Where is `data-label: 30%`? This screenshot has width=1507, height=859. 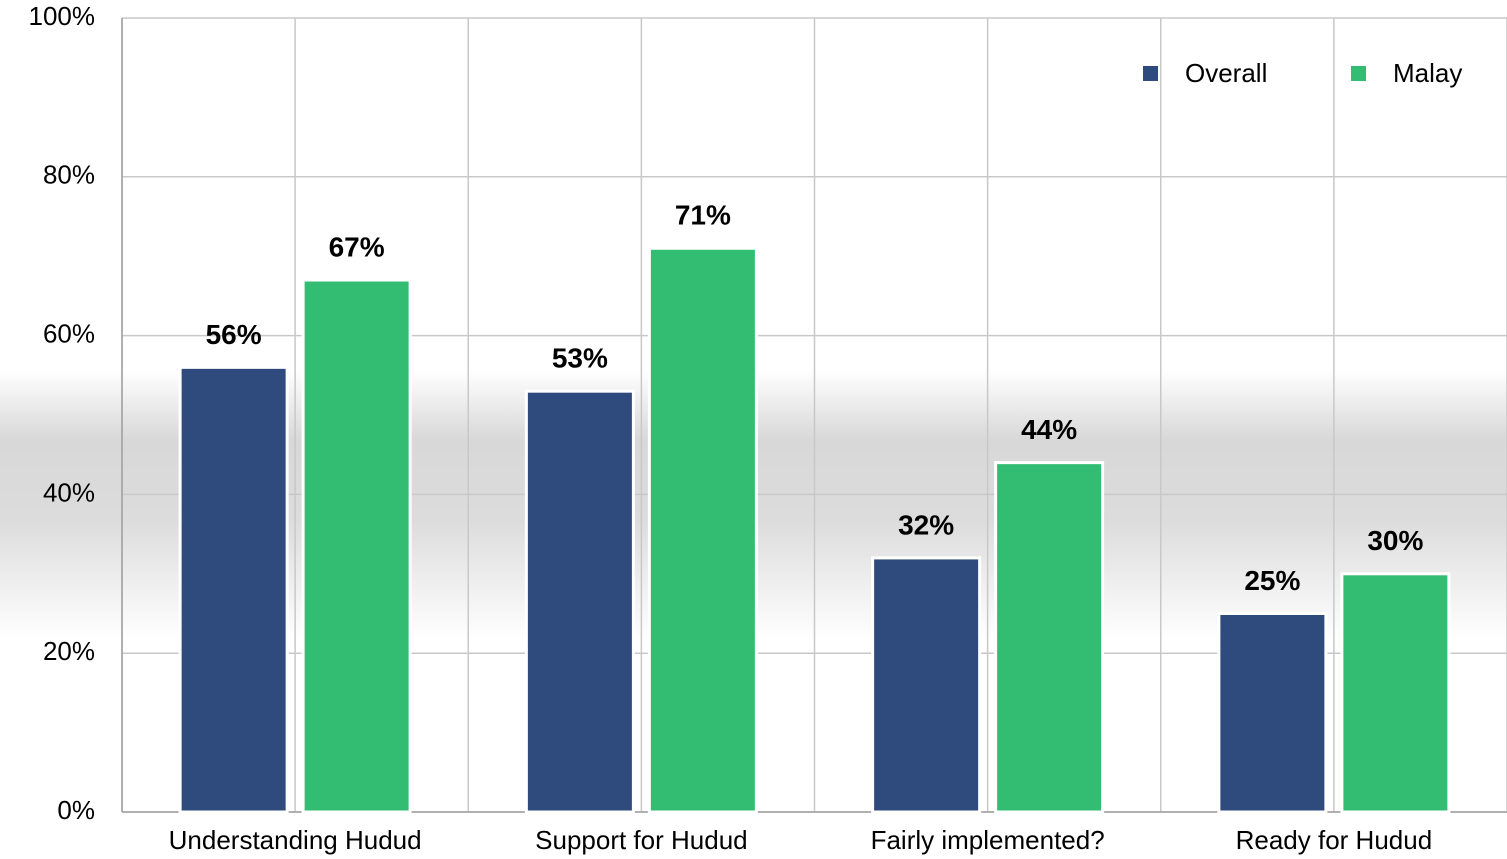 data-label: 30% is located at coordinates (1395, 540).